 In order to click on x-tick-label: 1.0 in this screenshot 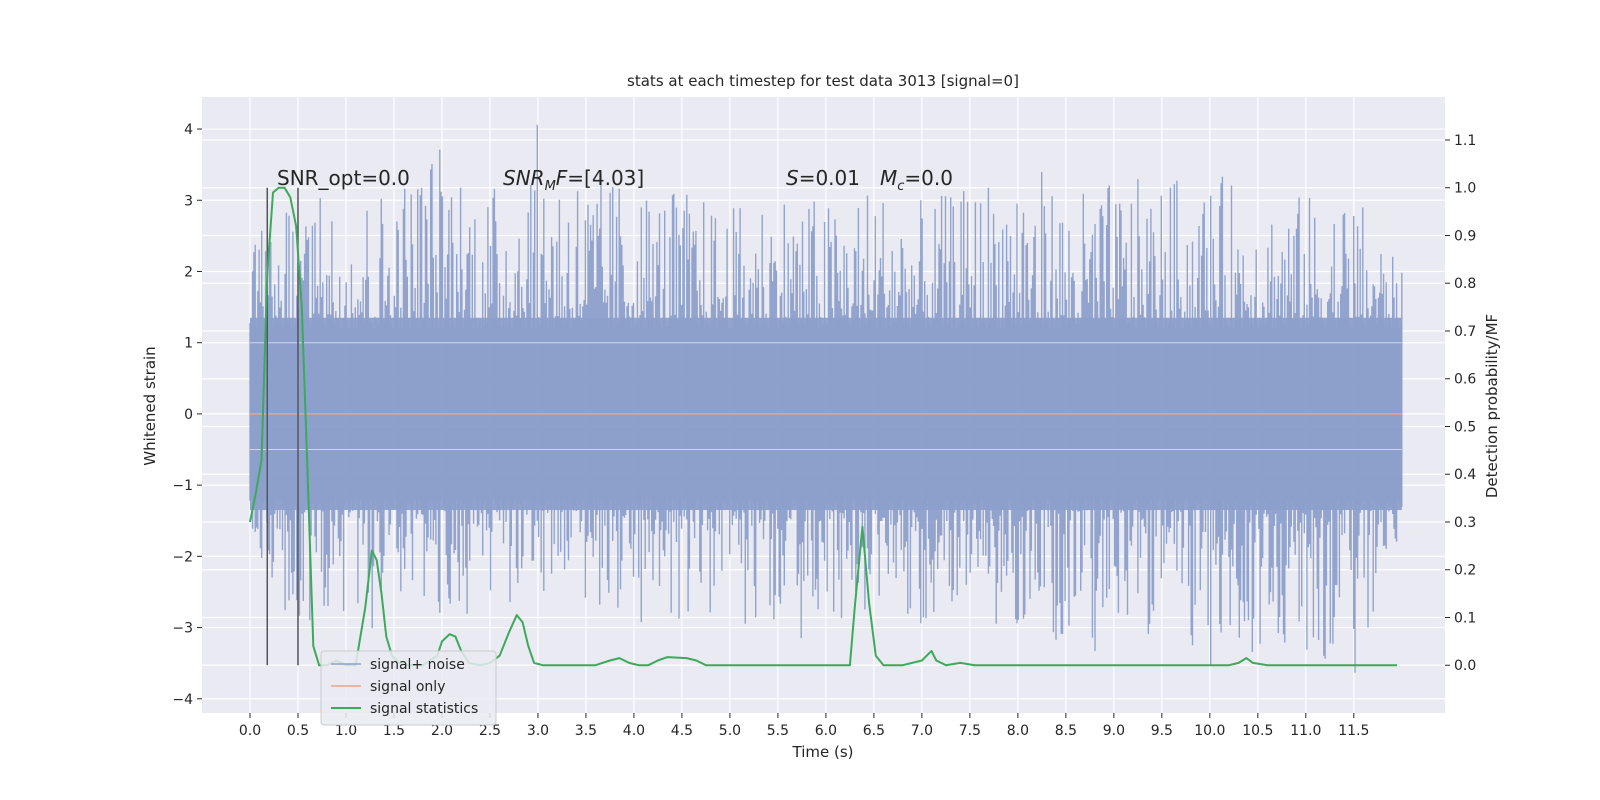, I will do `click(346, 731)`.